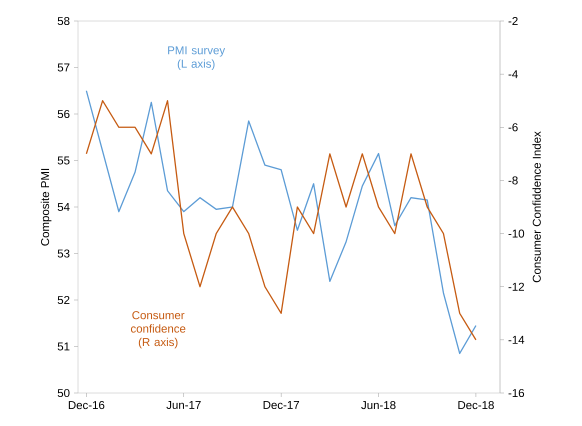 Image resolution: width=582 pixels, height=426 pixels. What do you see at coordinates (64, 21) in the screenshot?
I see `y-tick-label: 58` at bounding box center [64, 21].